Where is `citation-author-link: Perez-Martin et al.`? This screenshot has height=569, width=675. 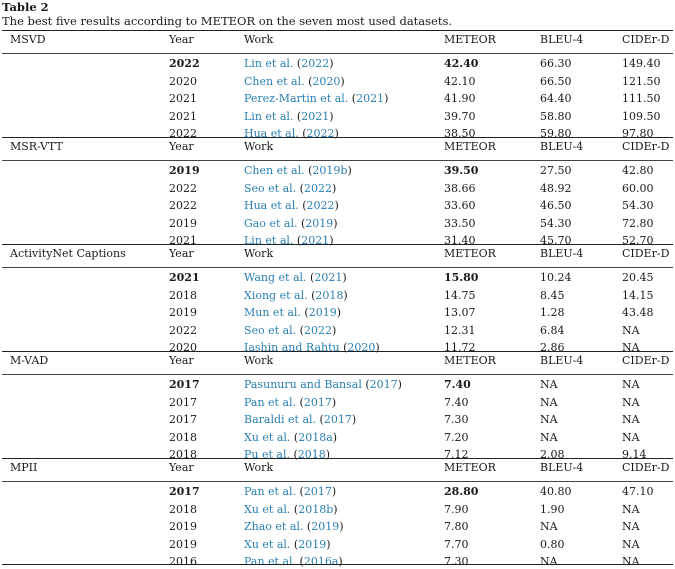 citation-author-link: Perez-Martin et al. is located at coordinates (296, 99).